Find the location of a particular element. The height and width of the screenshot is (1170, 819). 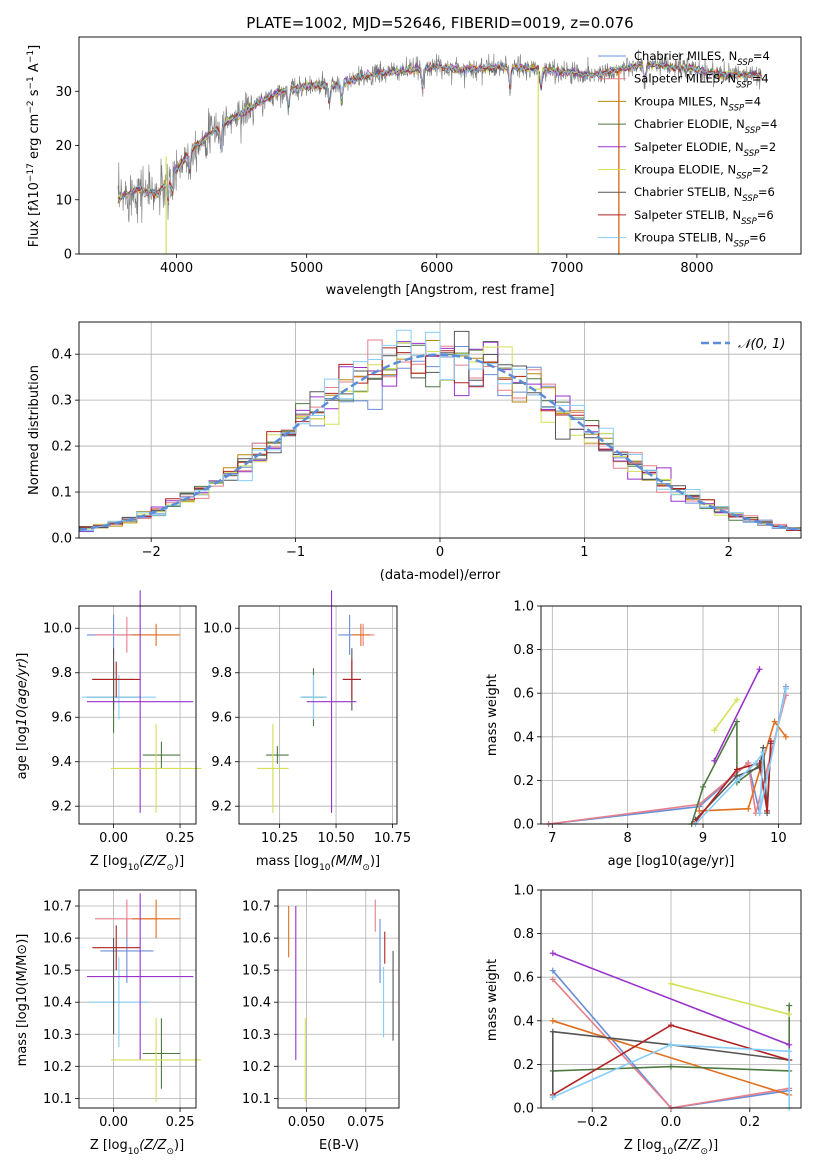

y-tick-label: 30 is located at coordinates (63, 92).